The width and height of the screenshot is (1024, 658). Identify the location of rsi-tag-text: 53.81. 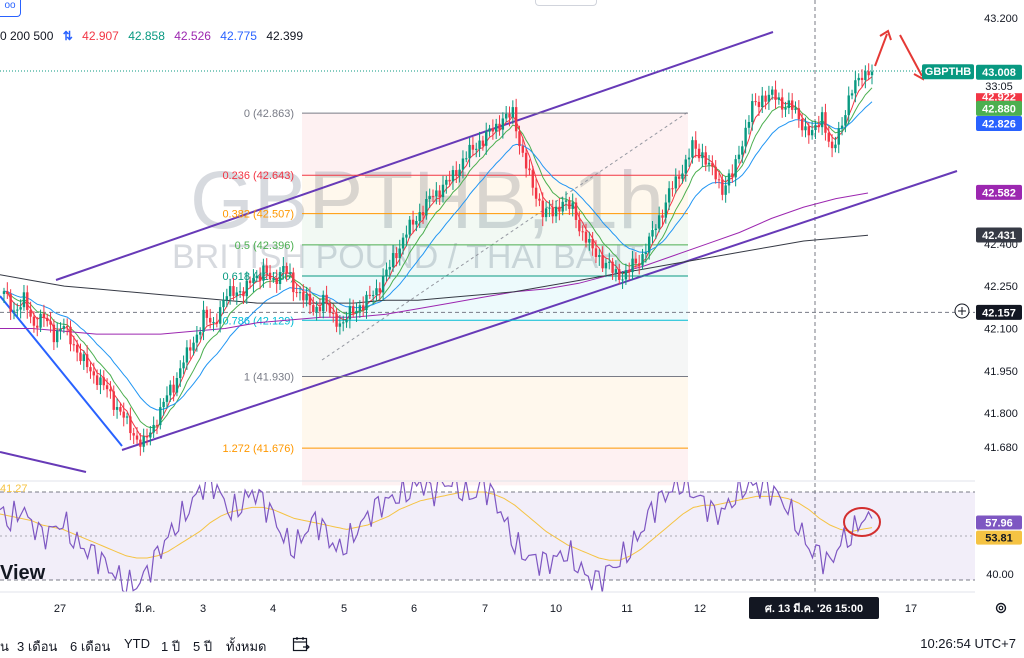
(999, 539).